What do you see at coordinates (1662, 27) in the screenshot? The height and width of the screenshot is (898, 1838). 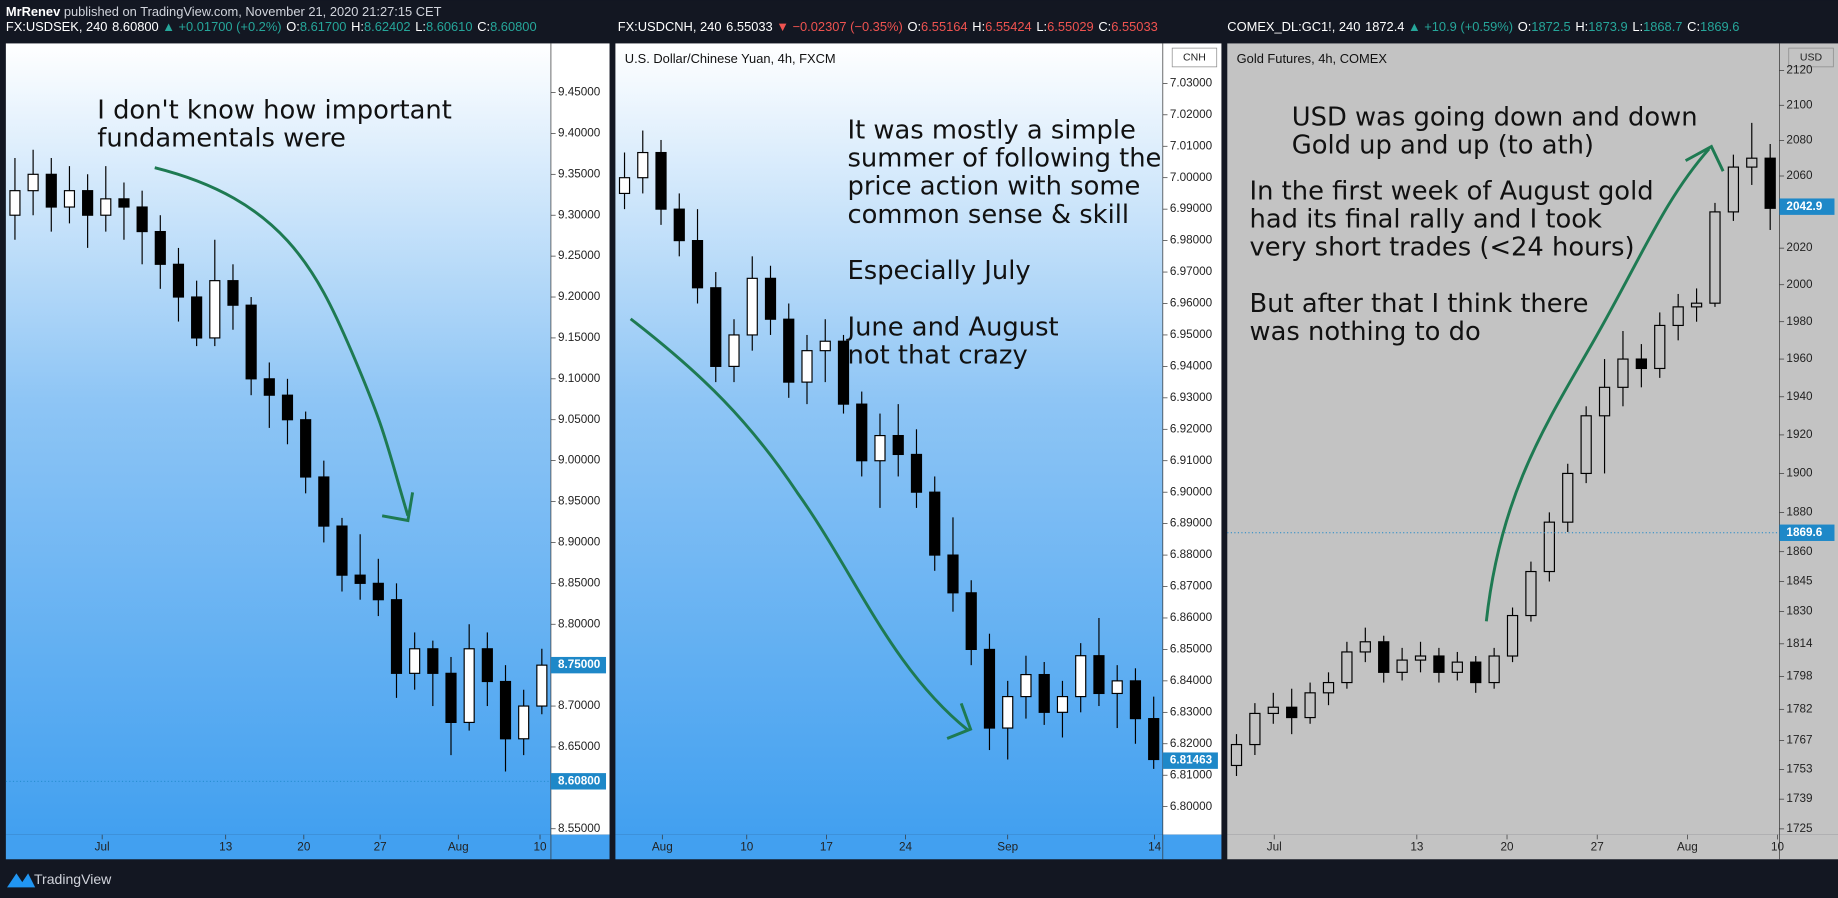 I see `ohlc-value: 1868.7` at bounding box center [1662, 27].